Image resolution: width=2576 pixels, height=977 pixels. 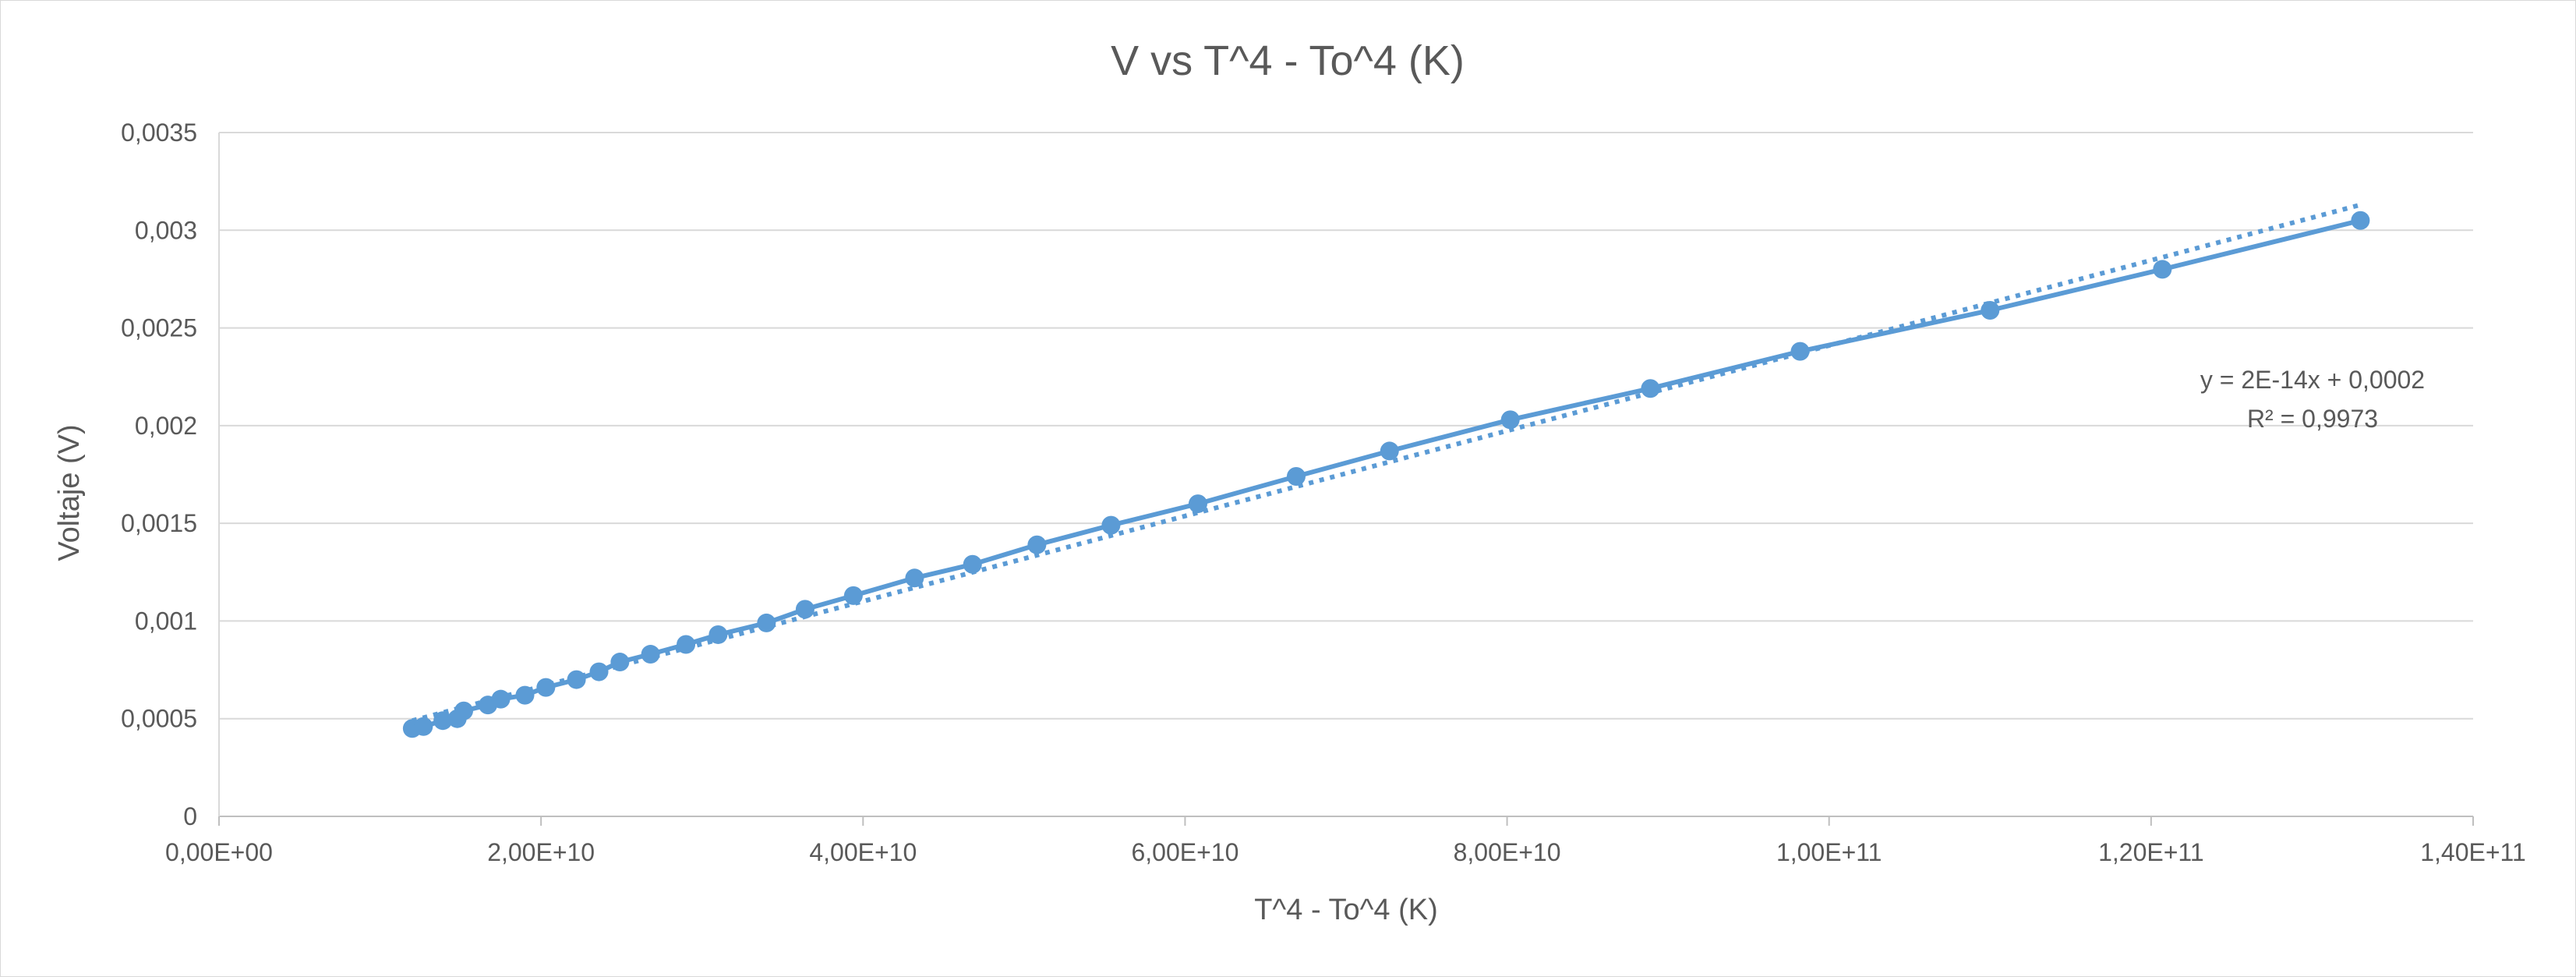 What do you see at coordinates (159, 133) in the screenshot?
I see `y-tick-label: 0,0035` at bounding box center [159, 133].